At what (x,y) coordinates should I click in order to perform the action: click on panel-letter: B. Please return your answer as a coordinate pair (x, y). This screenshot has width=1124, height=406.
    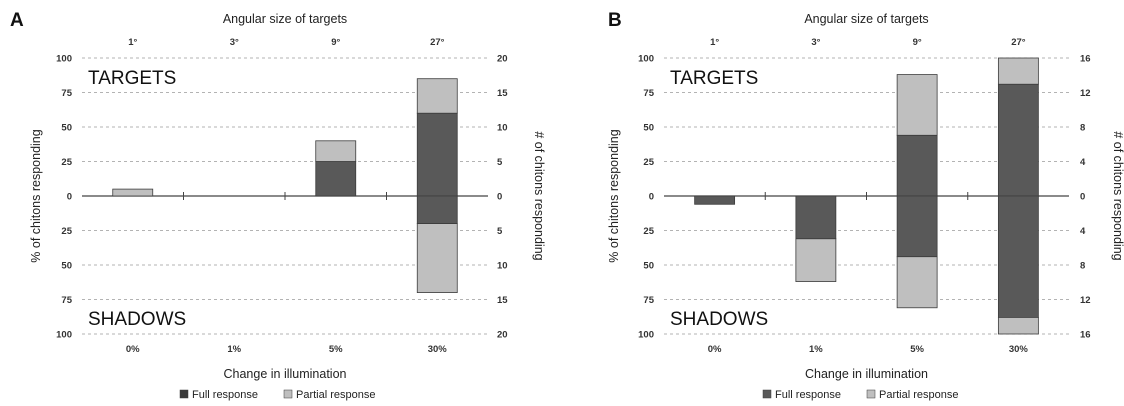
    Looking at the image, I should click on (615, 20).